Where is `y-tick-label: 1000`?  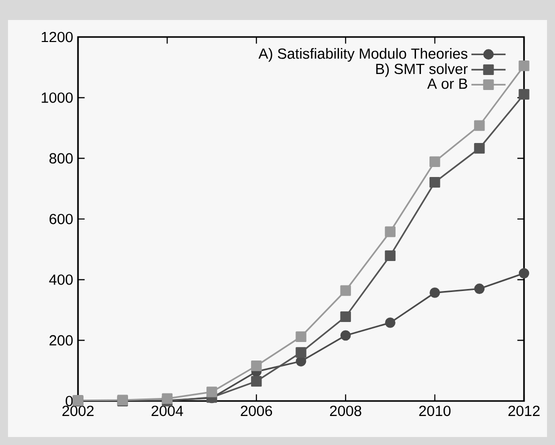 y-tick-label: 1000 is located at coordinates (57, 97).